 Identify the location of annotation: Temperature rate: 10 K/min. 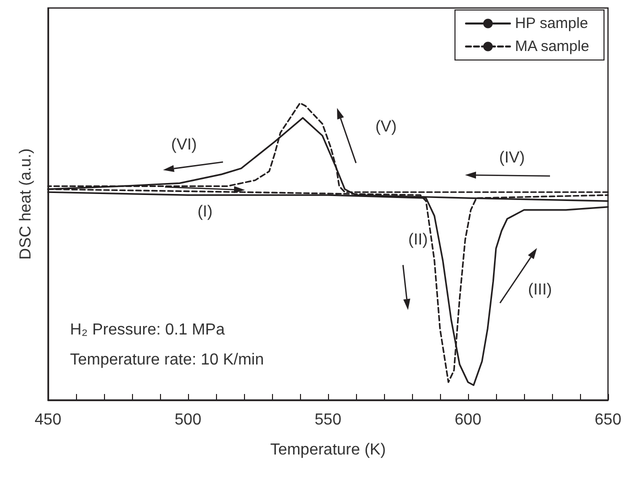
(167, 360).